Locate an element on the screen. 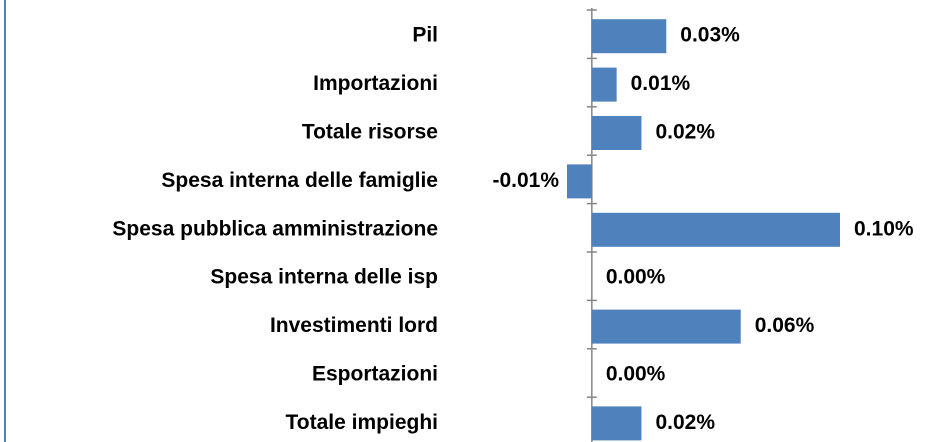  category-label: Spesa interna delle famiglie is located at coordinates (299, 180).